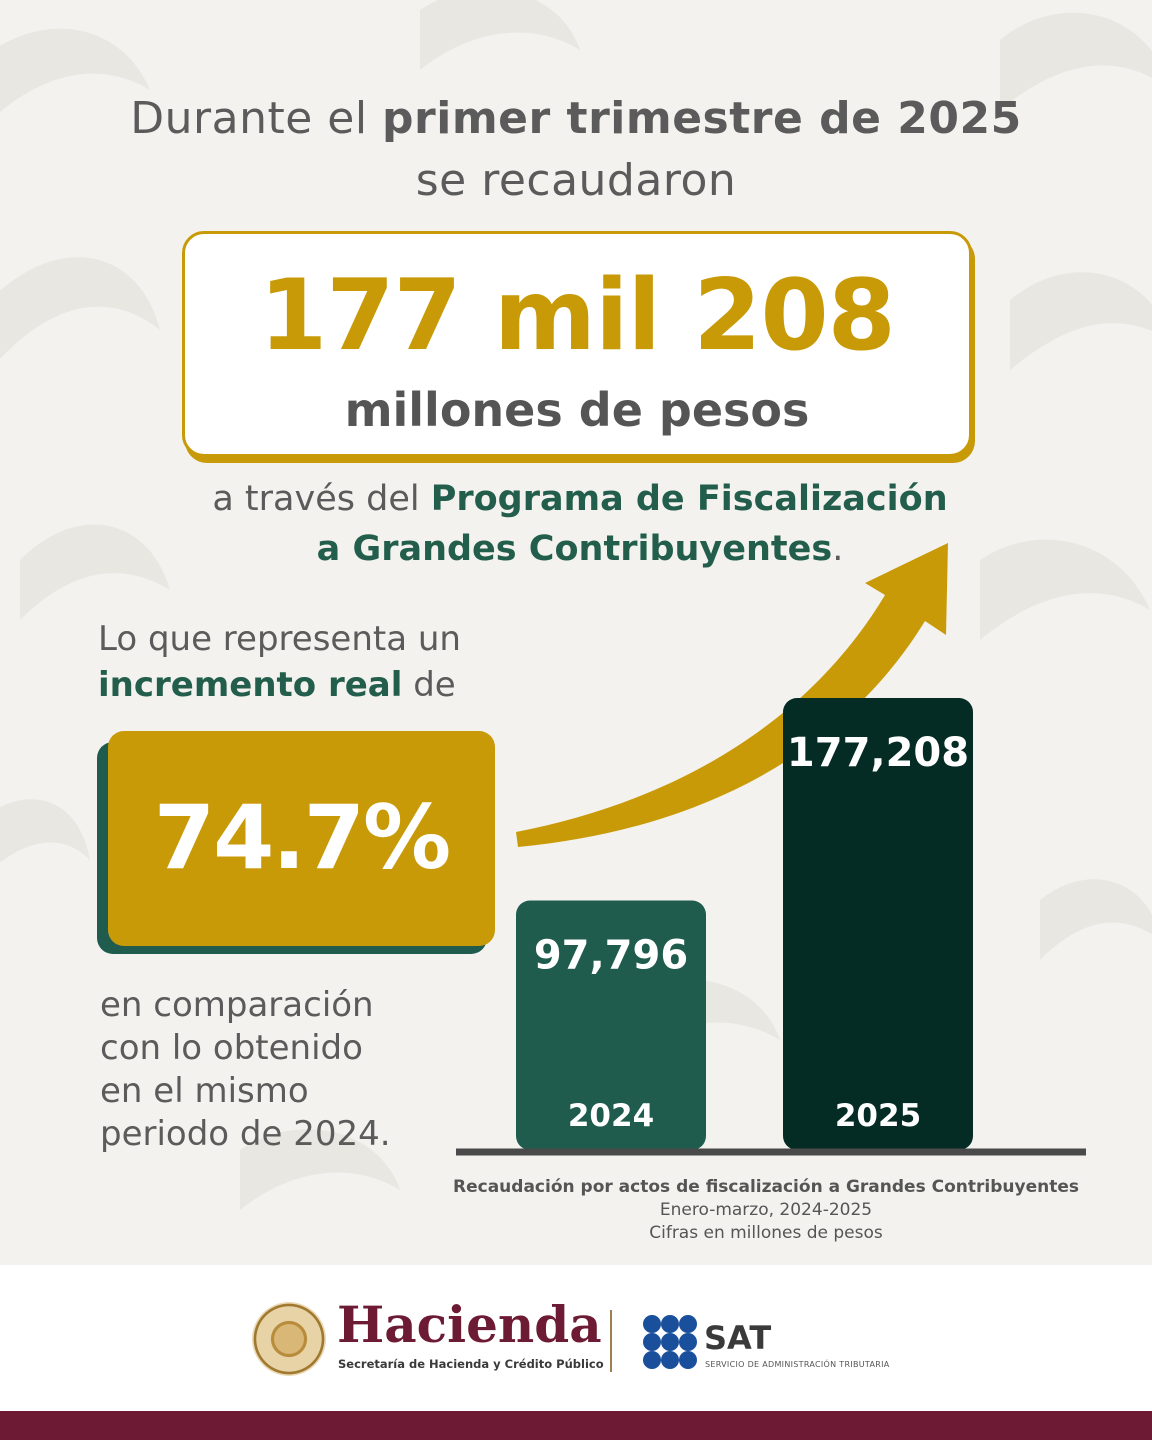 Image resolution: width=1152 pixels, height=1440 pixels. Describe the element at coordinates (732, 695) in the screenshot. I see `upward-trend-arrow-icon` at that location.